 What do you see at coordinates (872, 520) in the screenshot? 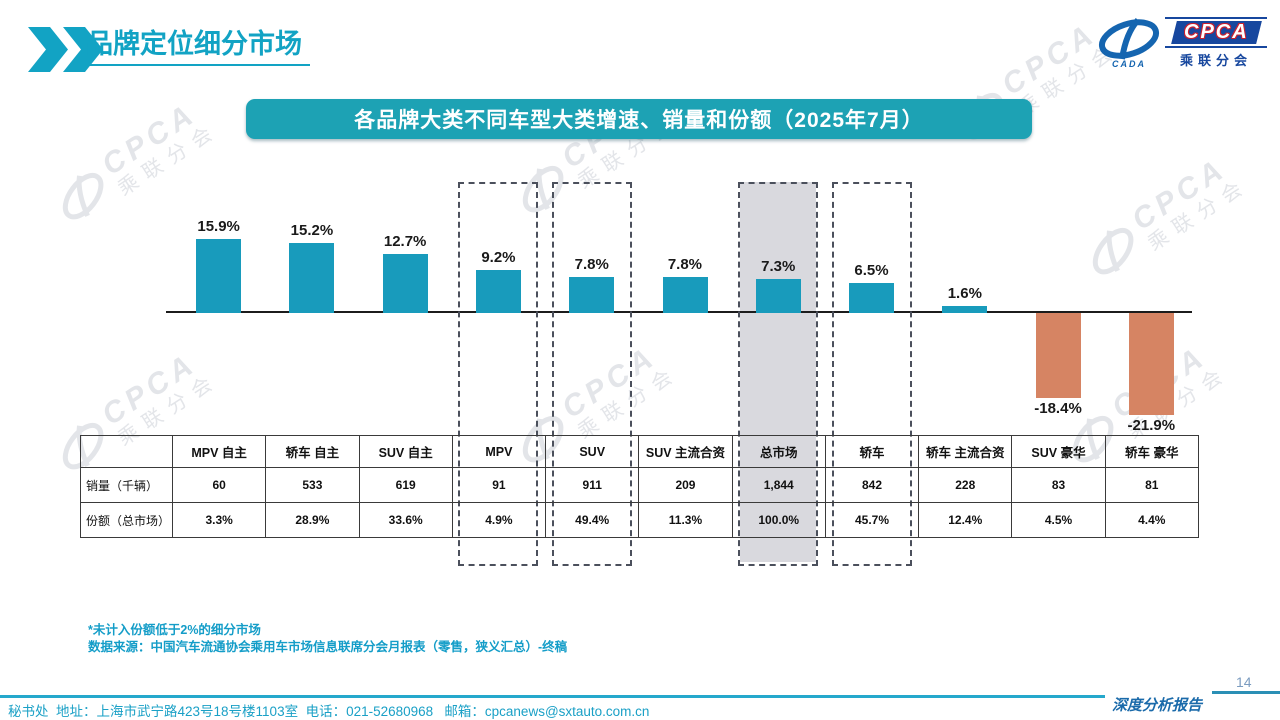
I see `table-cell-r2-c8: 45.7%` at bounding box center [872, 520].